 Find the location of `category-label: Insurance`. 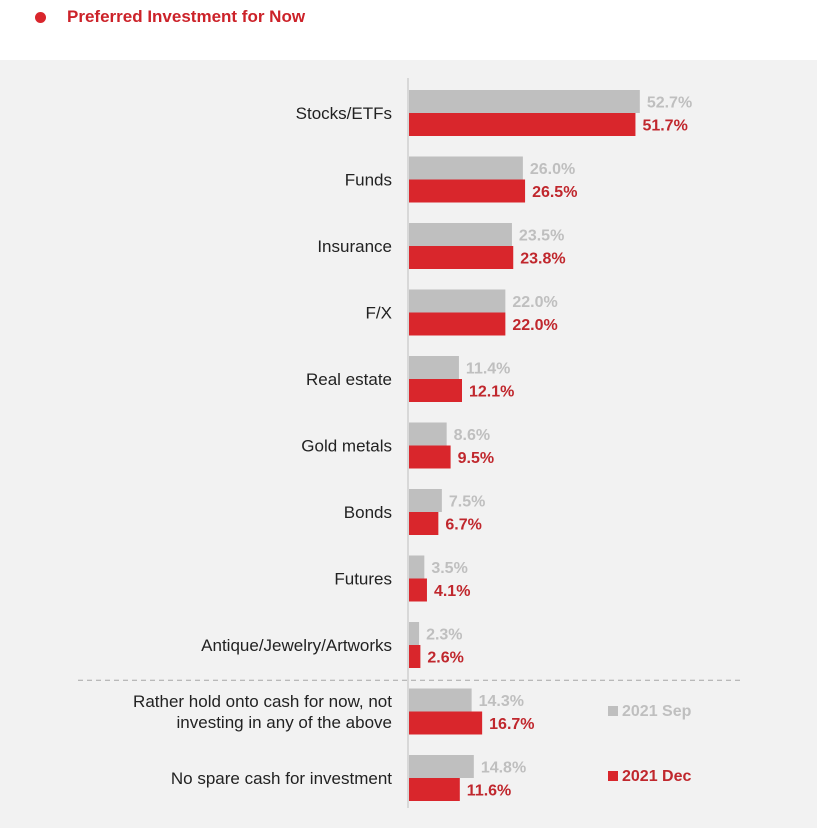

category-label: Insurance is located at coordinates (354, 246).